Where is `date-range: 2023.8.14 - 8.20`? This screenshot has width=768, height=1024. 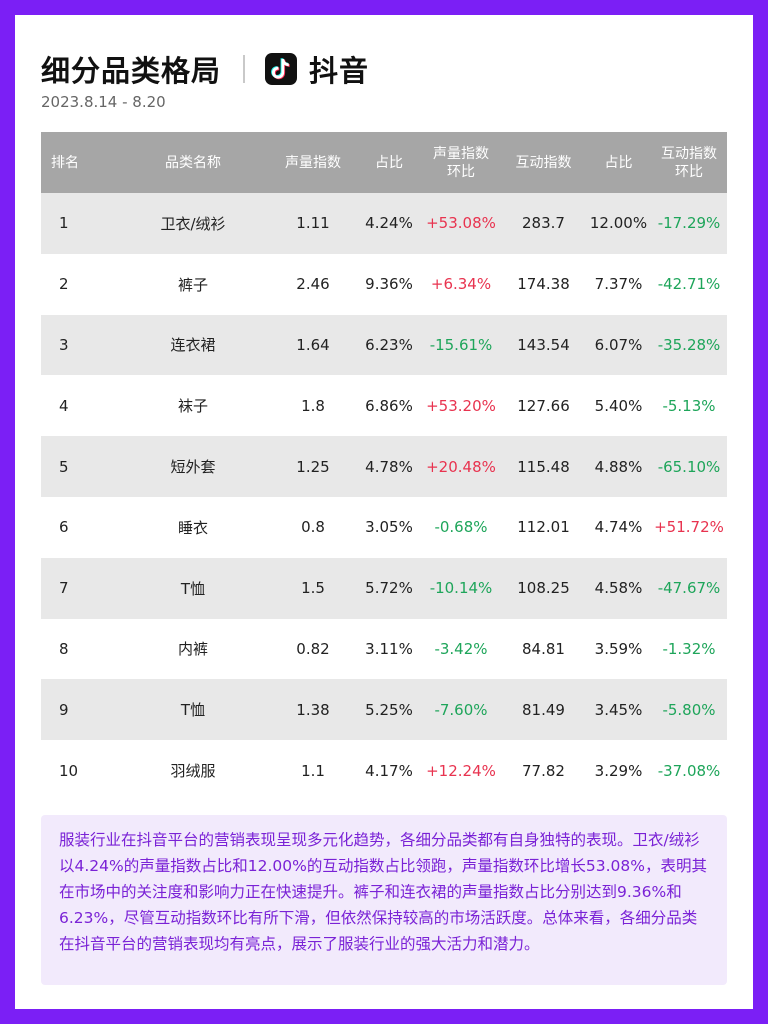 date-range: 2023.8.14 - 8.20 is located at coordinates (103, 102).